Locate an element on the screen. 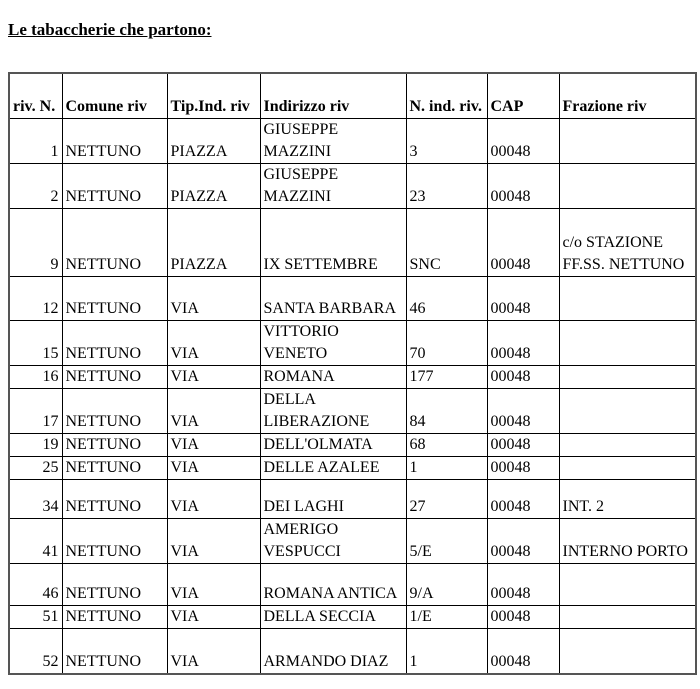  header-comune: Comune riv is located at coordinates (114, 95).